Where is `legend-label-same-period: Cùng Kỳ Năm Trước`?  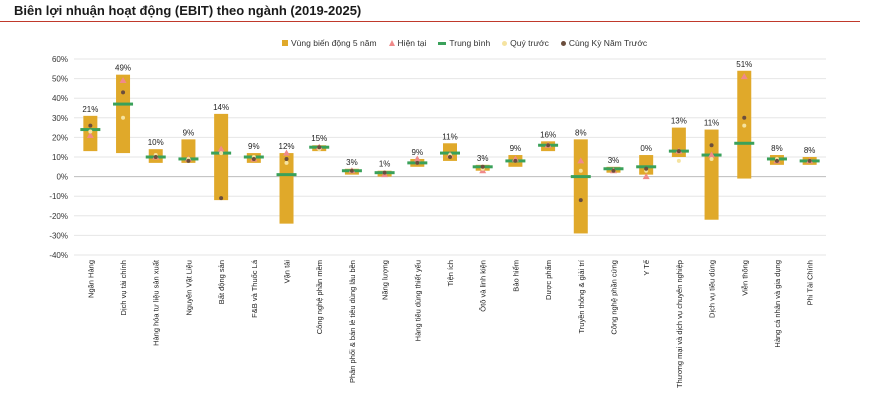
legend-label-same-period: Cùng Kỳ Năm Trước is located at coordinates (608, 43).